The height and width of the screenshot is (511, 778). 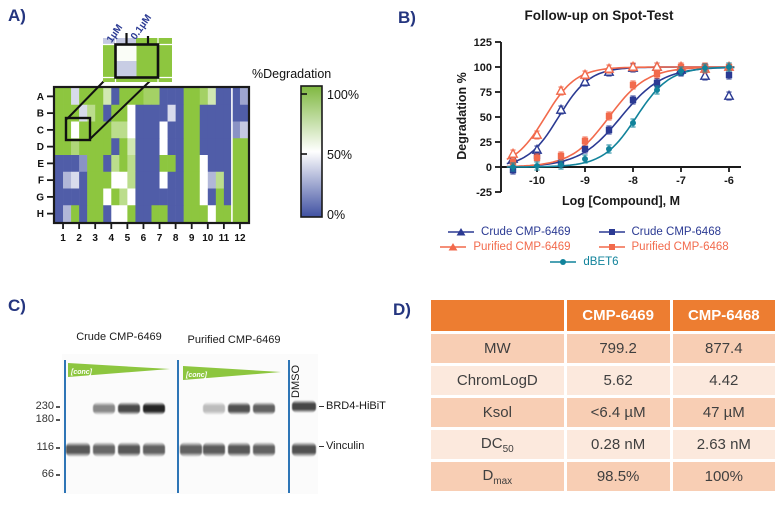 What do you see at coordinates (723, 476) in the screenshot?
I see `table-cell: 100%` at bounding box center [723, 476].